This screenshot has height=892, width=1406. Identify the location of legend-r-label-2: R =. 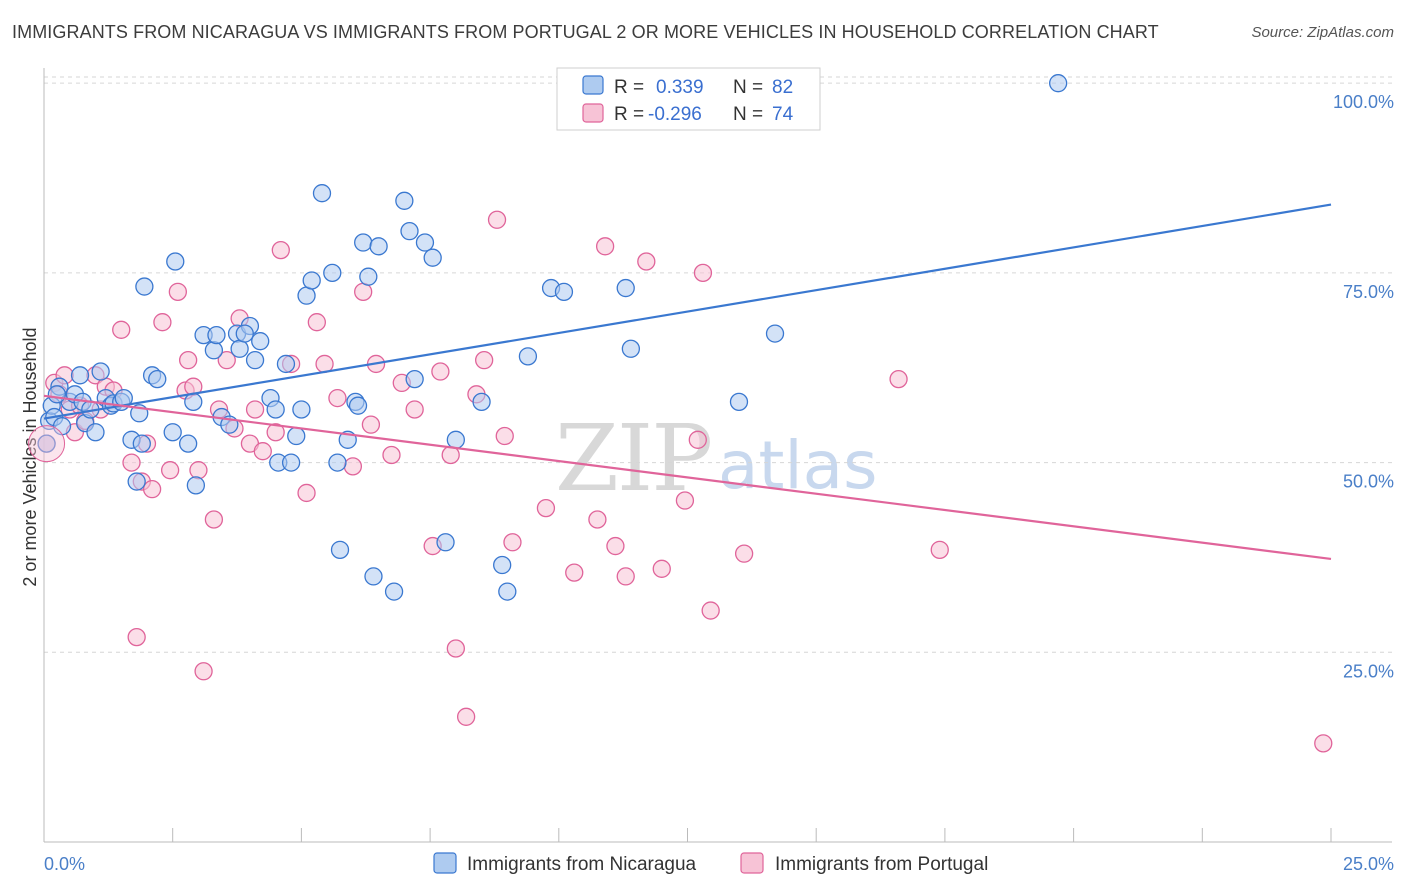
(629, 114).